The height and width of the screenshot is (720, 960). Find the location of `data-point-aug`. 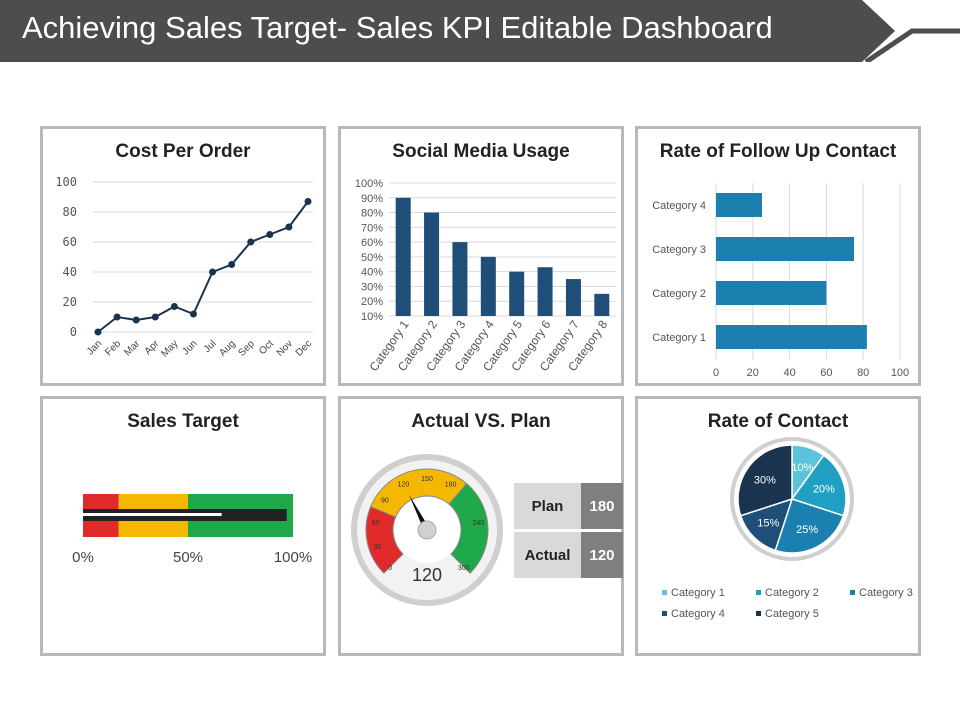

data-point-aug is located at coordinates (232, 264).